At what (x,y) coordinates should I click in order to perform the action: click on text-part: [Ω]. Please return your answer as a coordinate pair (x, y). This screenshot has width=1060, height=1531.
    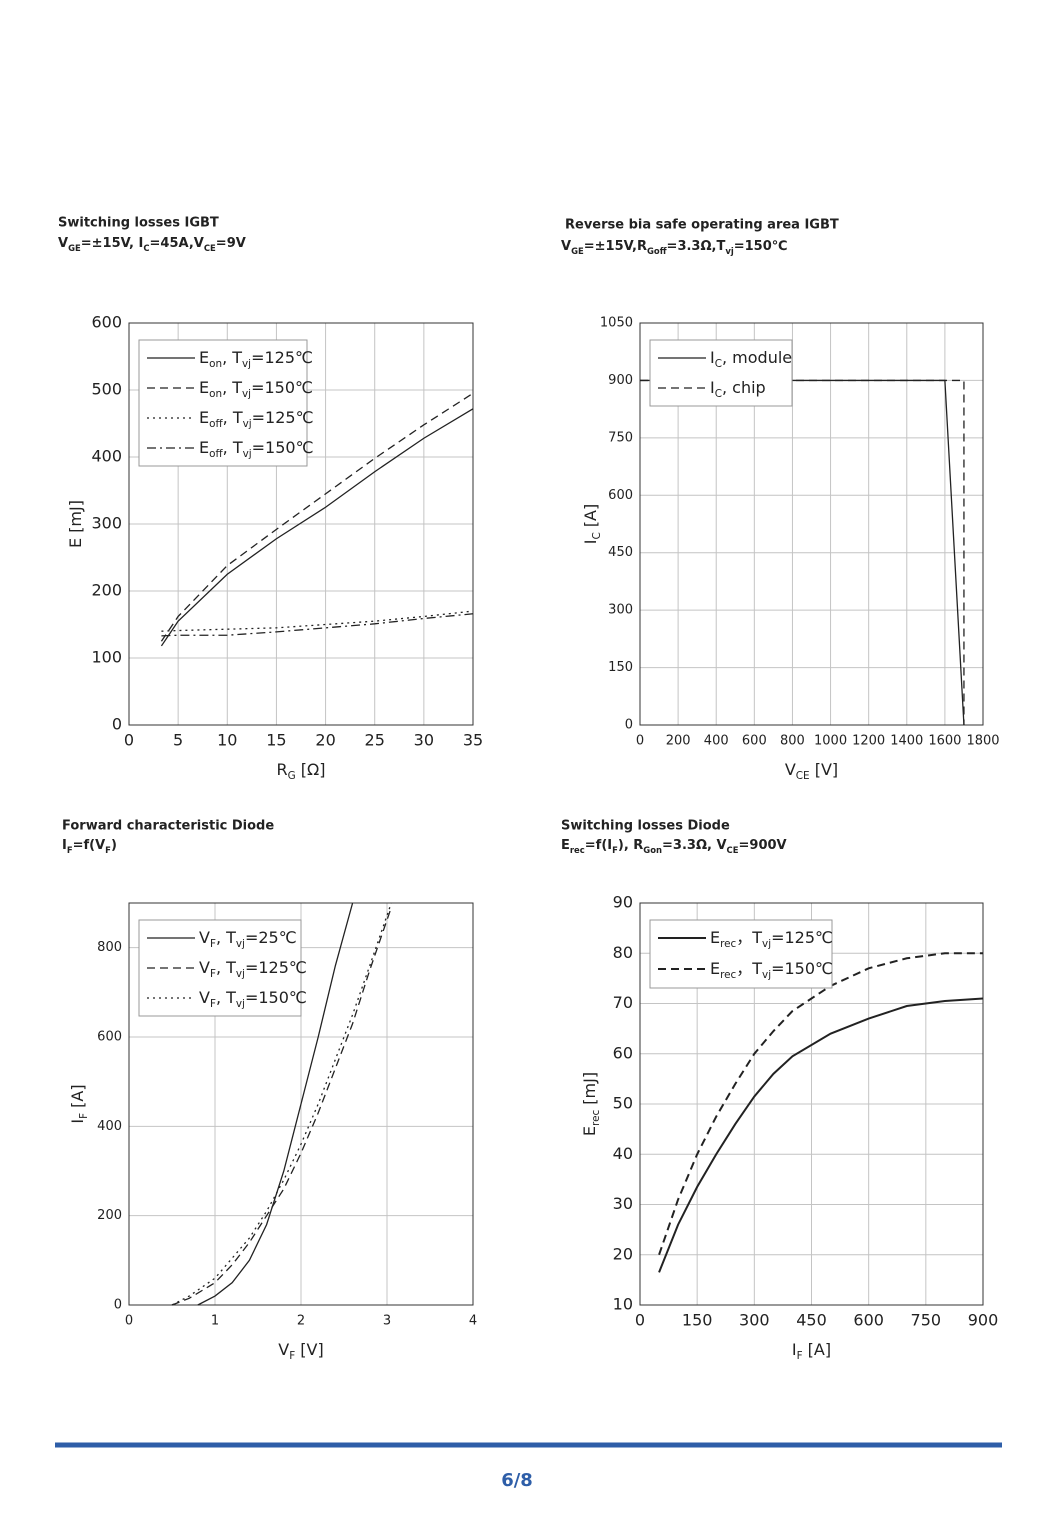
    Looking at the image, I should click on (311, 769).